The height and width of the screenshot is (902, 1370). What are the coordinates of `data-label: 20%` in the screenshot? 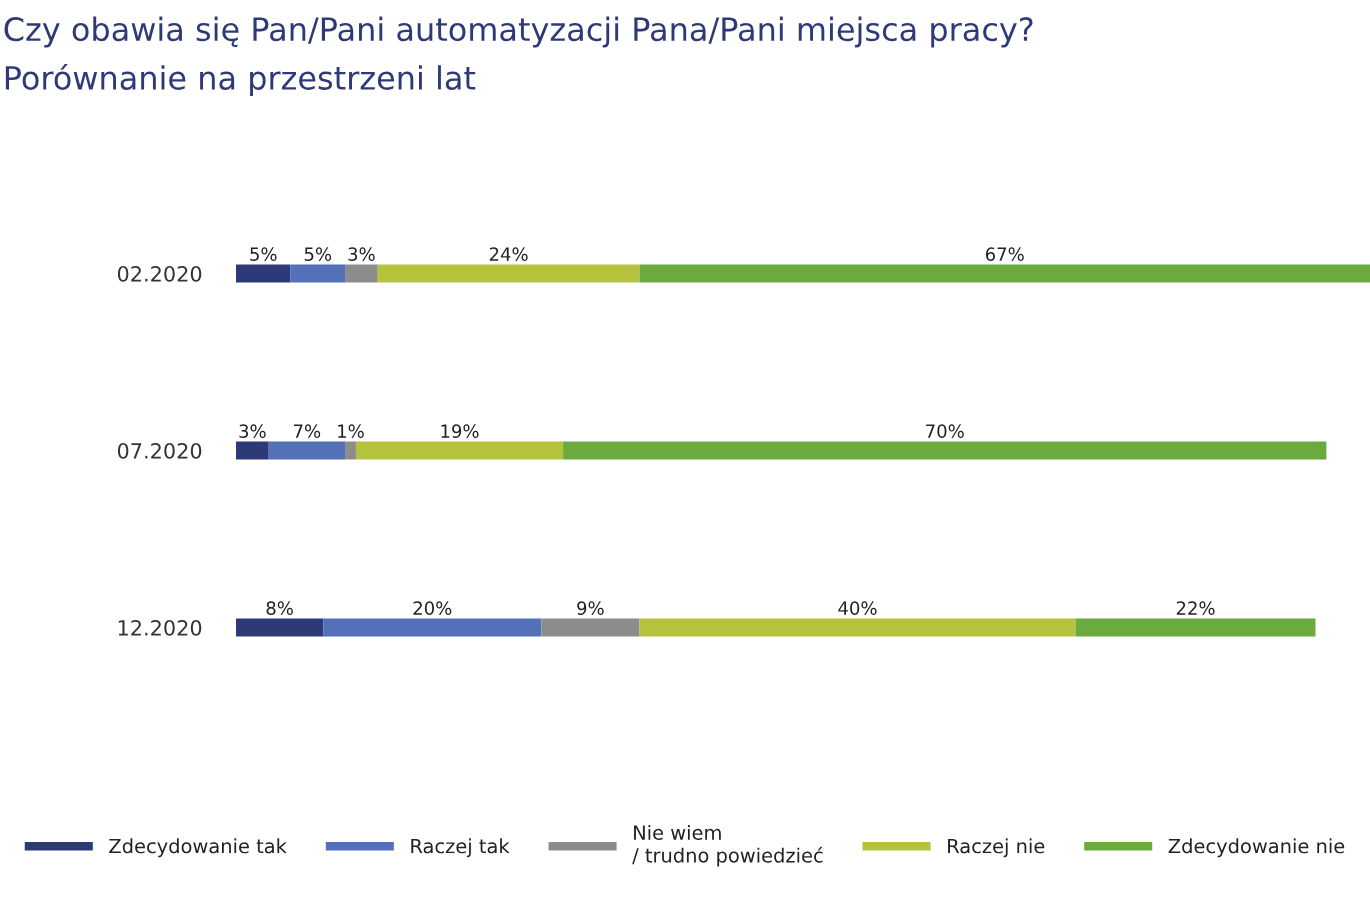 It's located at (432, 608).